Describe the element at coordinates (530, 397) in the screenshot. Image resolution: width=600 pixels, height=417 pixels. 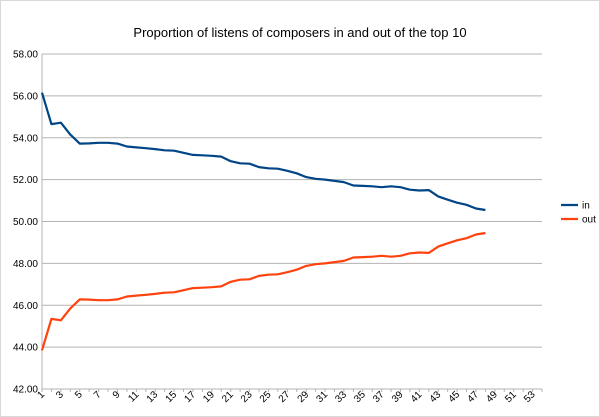
I see `x-tick-label: 53` at that location.